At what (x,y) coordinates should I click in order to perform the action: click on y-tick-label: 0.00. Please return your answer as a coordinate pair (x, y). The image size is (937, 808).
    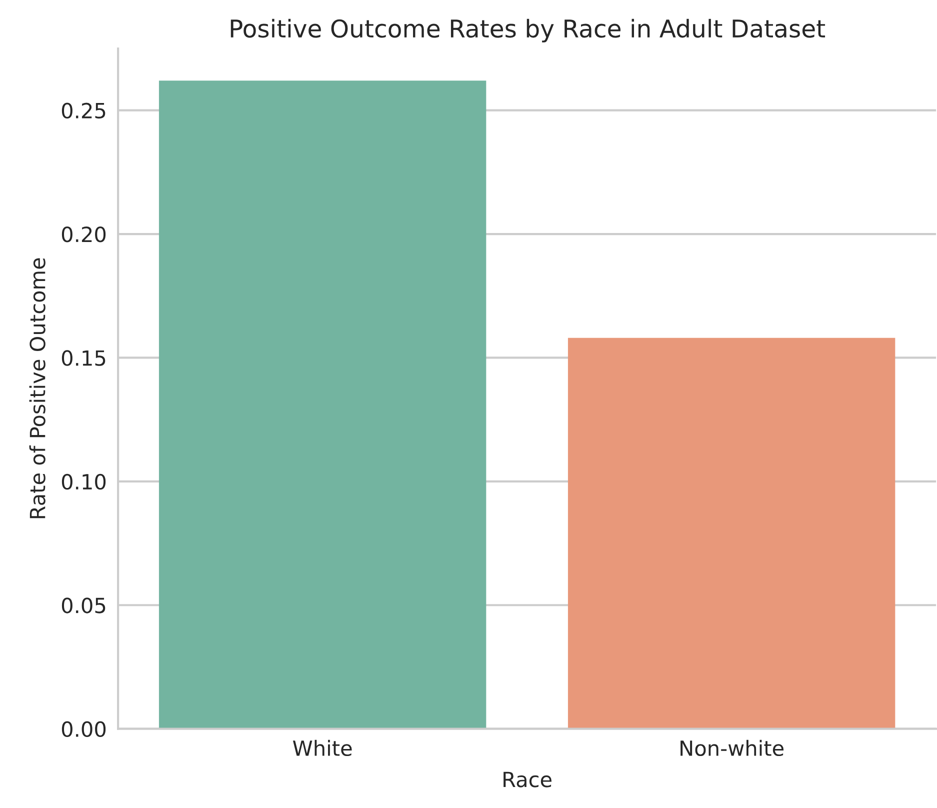
    Looking at the image, I should click on (84, 729).